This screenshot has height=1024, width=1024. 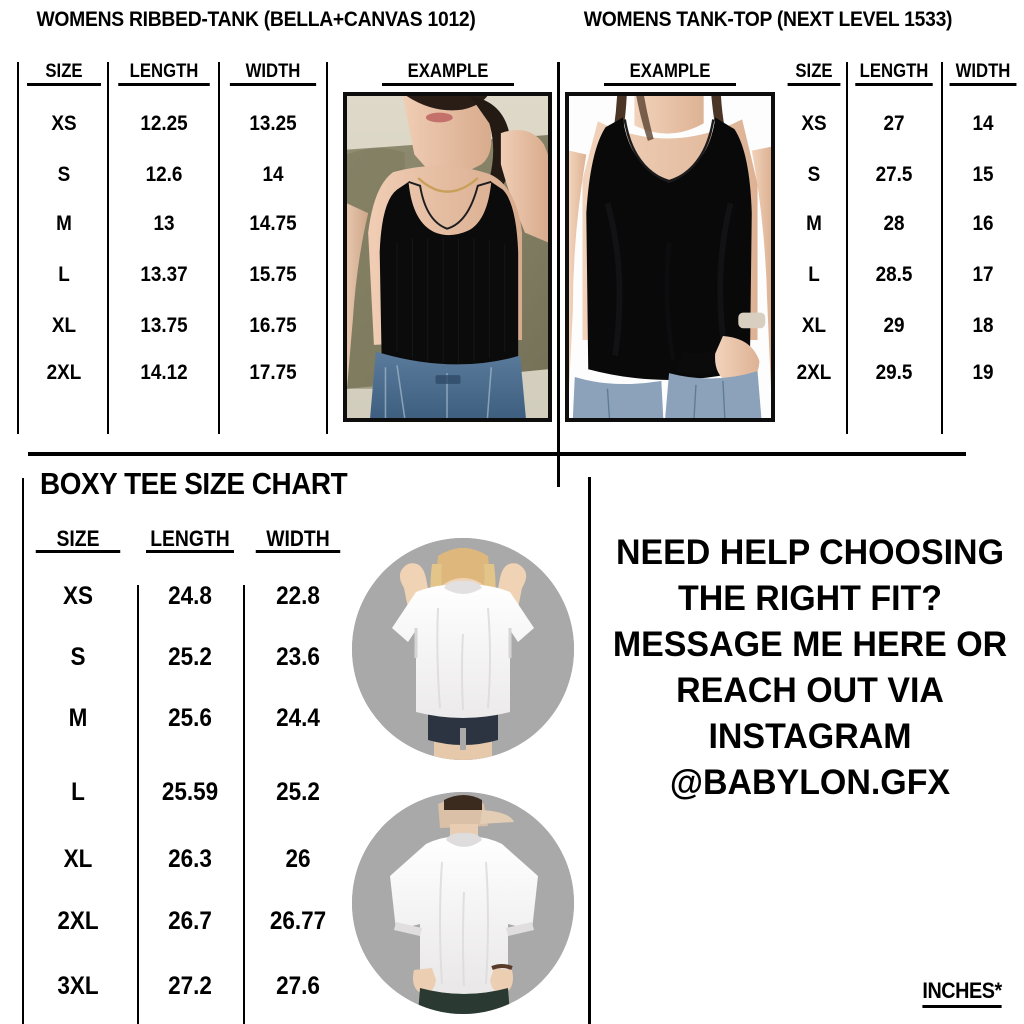 I want to click on help-line: THE RIGHT FIT?, so click(x=810, y=598).